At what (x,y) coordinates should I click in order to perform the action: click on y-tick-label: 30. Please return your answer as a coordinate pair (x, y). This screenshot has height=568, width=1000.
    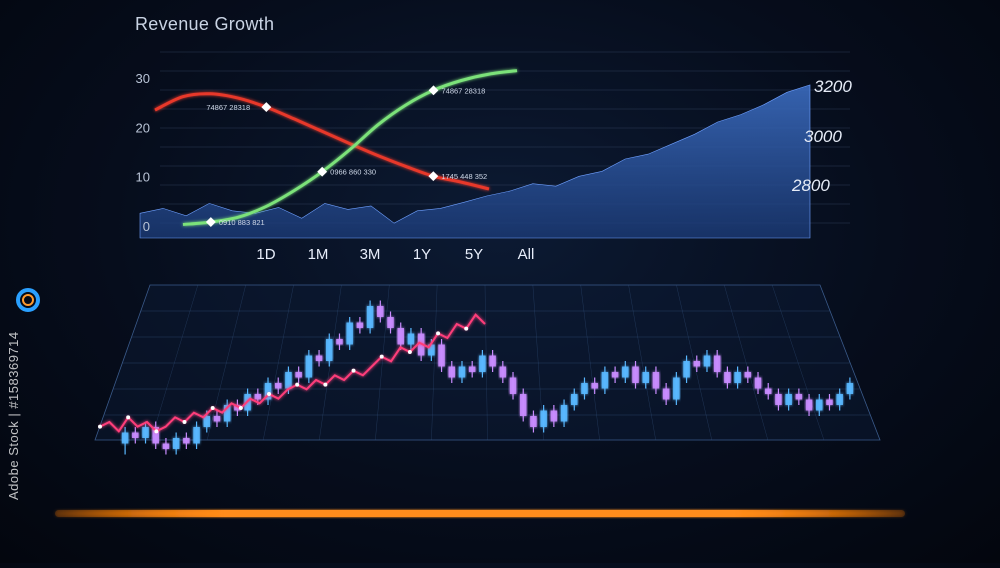
    Looking at the image, I should click on (143, 78).